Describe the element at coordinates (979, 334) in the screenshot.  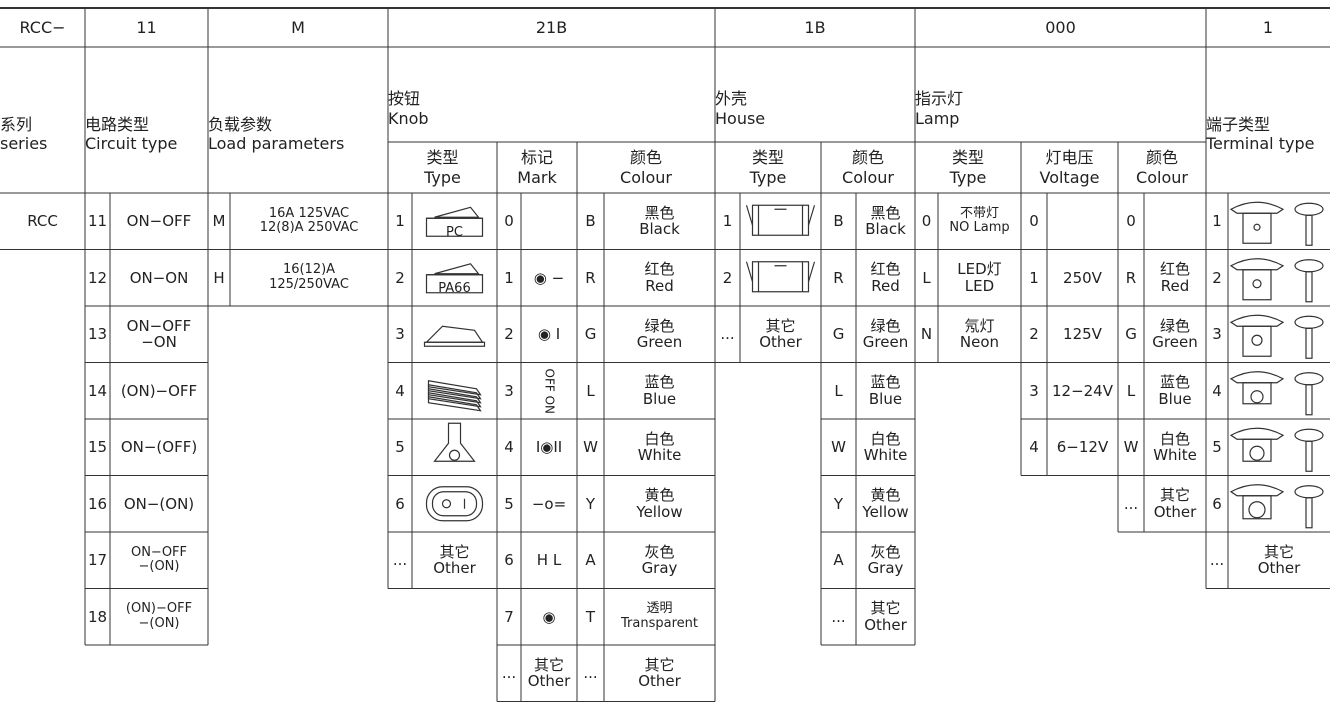
I see `row-text: 氖灯 Neon` at that location.